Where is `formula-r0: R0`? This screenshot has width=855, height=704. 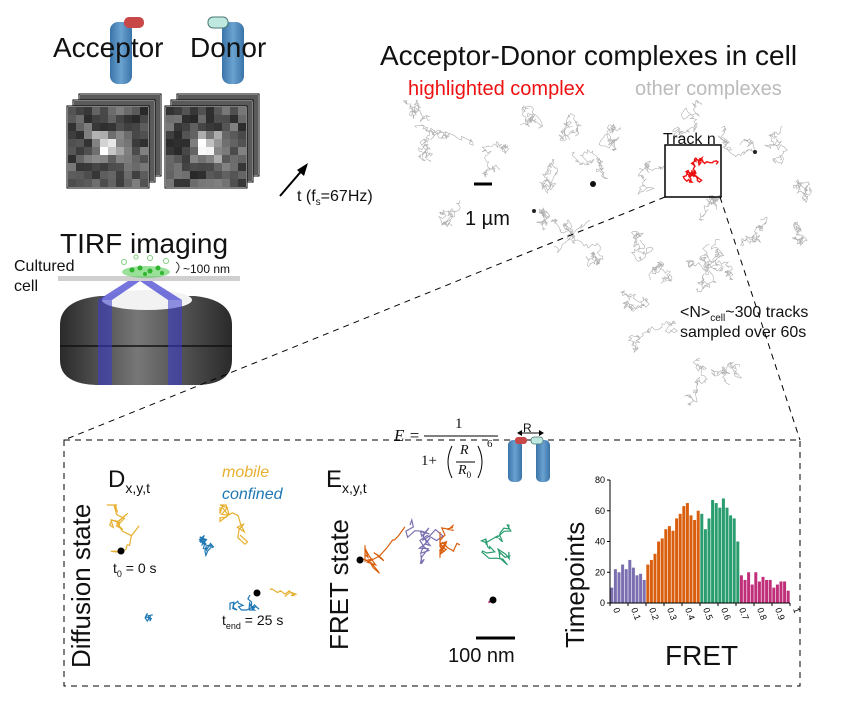
formula-r0: R0 is located at coordinates (465, 471).